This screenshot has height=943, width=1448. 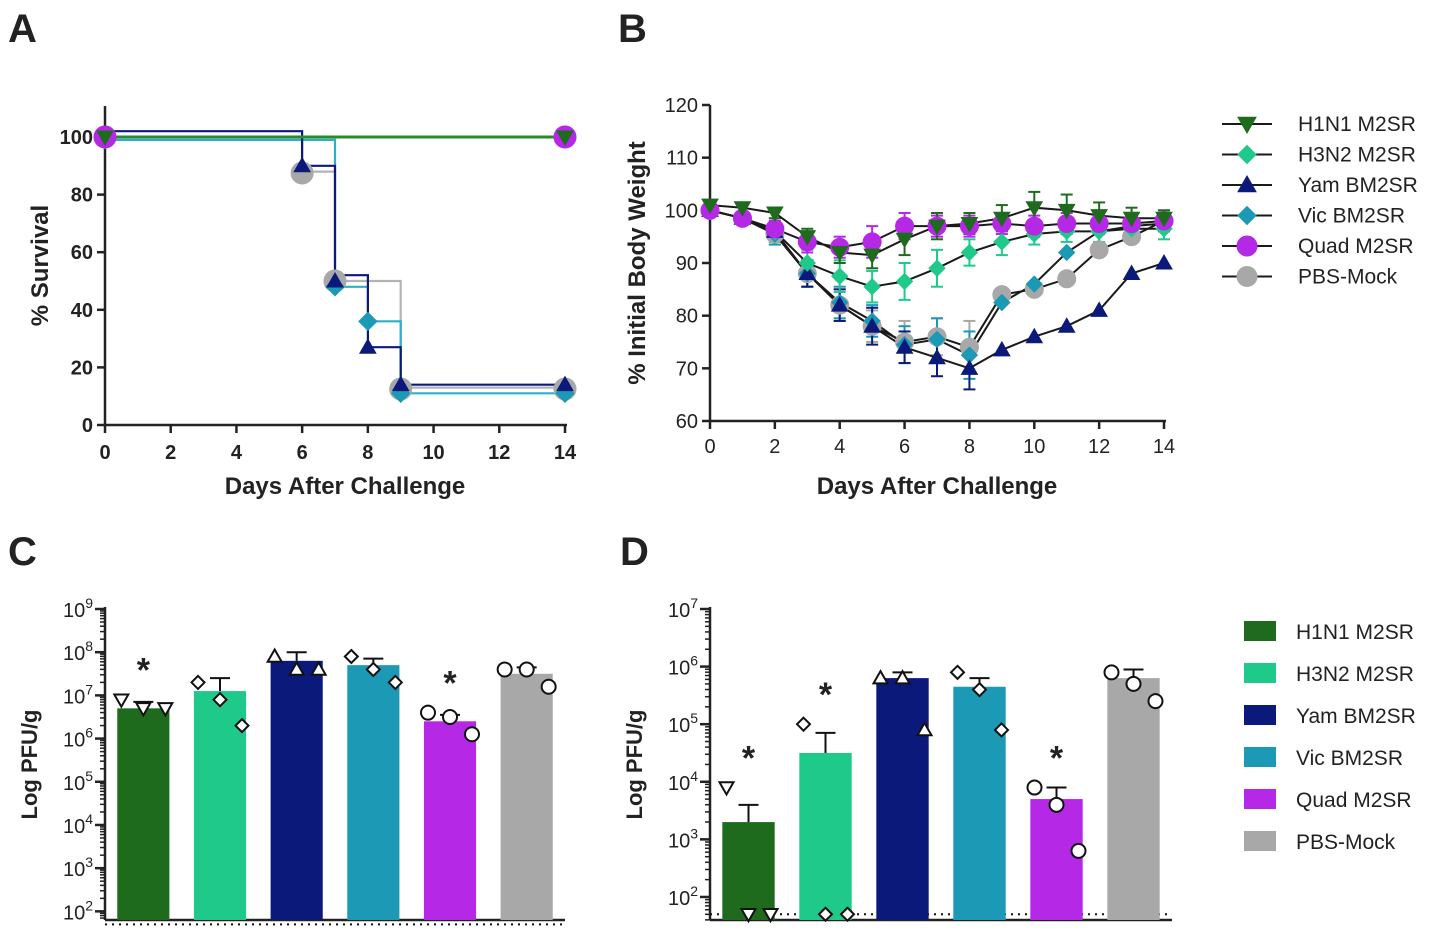 What do you see at coordinates (82, 253) in the screenshot?
I see `y-tick-label: 60` at bounding box center [82, 253].